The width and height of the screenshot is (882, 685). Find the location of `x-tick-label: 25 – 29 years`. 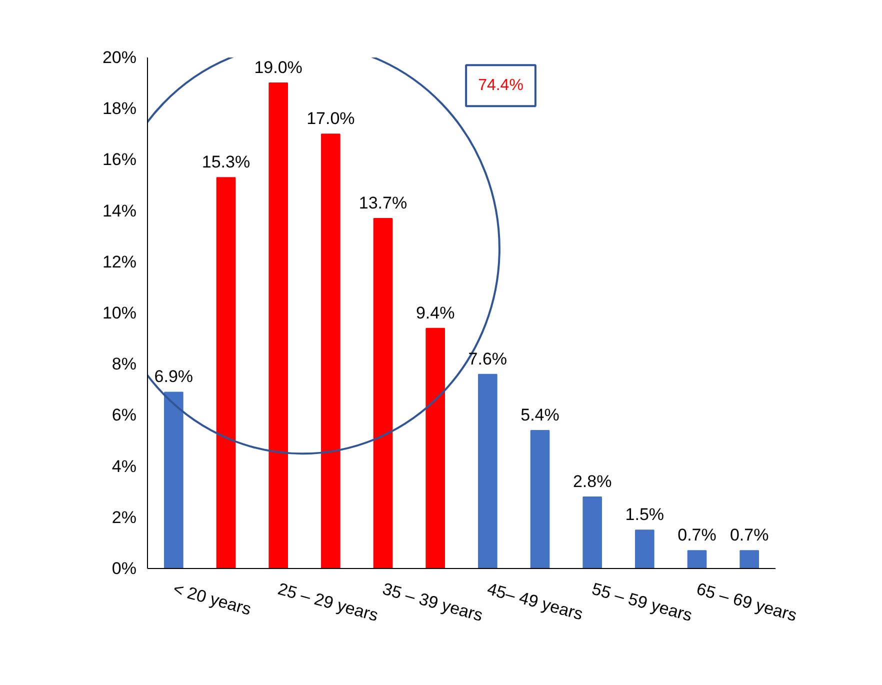

x-tick-label: 25 – 29 years is located at coordinates (328, 602).